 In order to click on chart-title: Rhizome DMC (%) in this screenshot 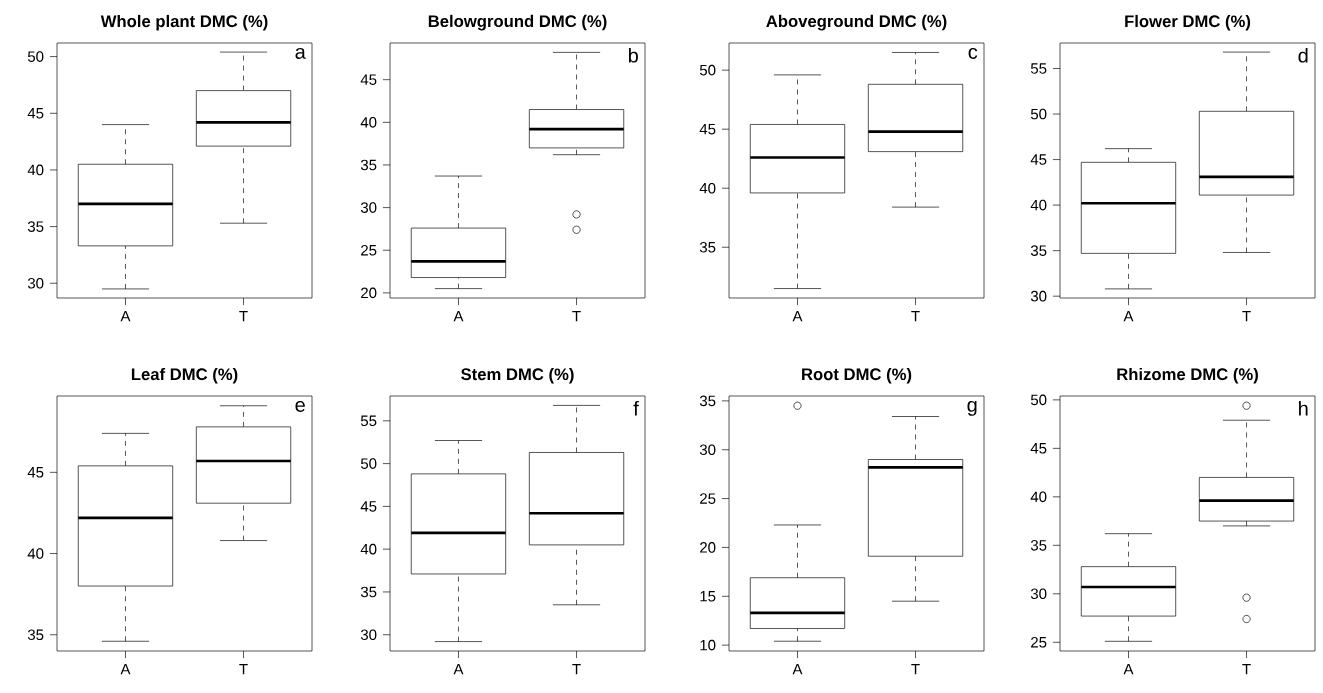, I will do `click(1187, 375)`.